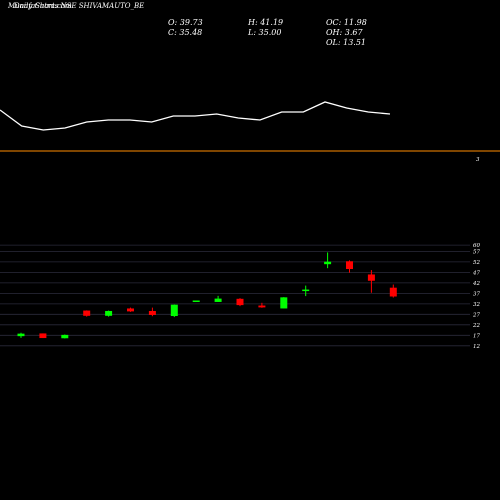  What do you see at coordinates (346, 42) in the screenshot?
I see `stat-ol: OL: 13.51` at bounding box center [346, 42].